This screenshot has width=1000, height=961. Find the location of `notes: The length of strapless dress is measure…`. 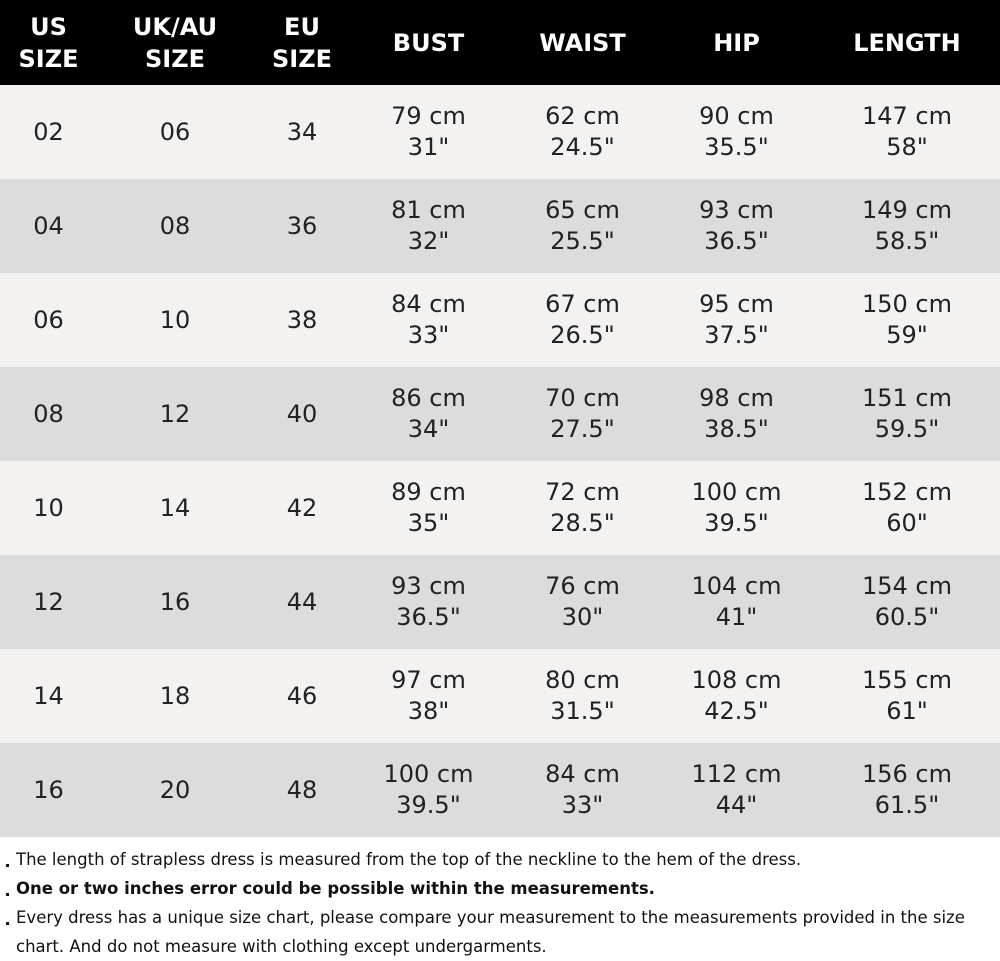

notes: The length of strapless dress is measure… is located at coordinates (500, 899).